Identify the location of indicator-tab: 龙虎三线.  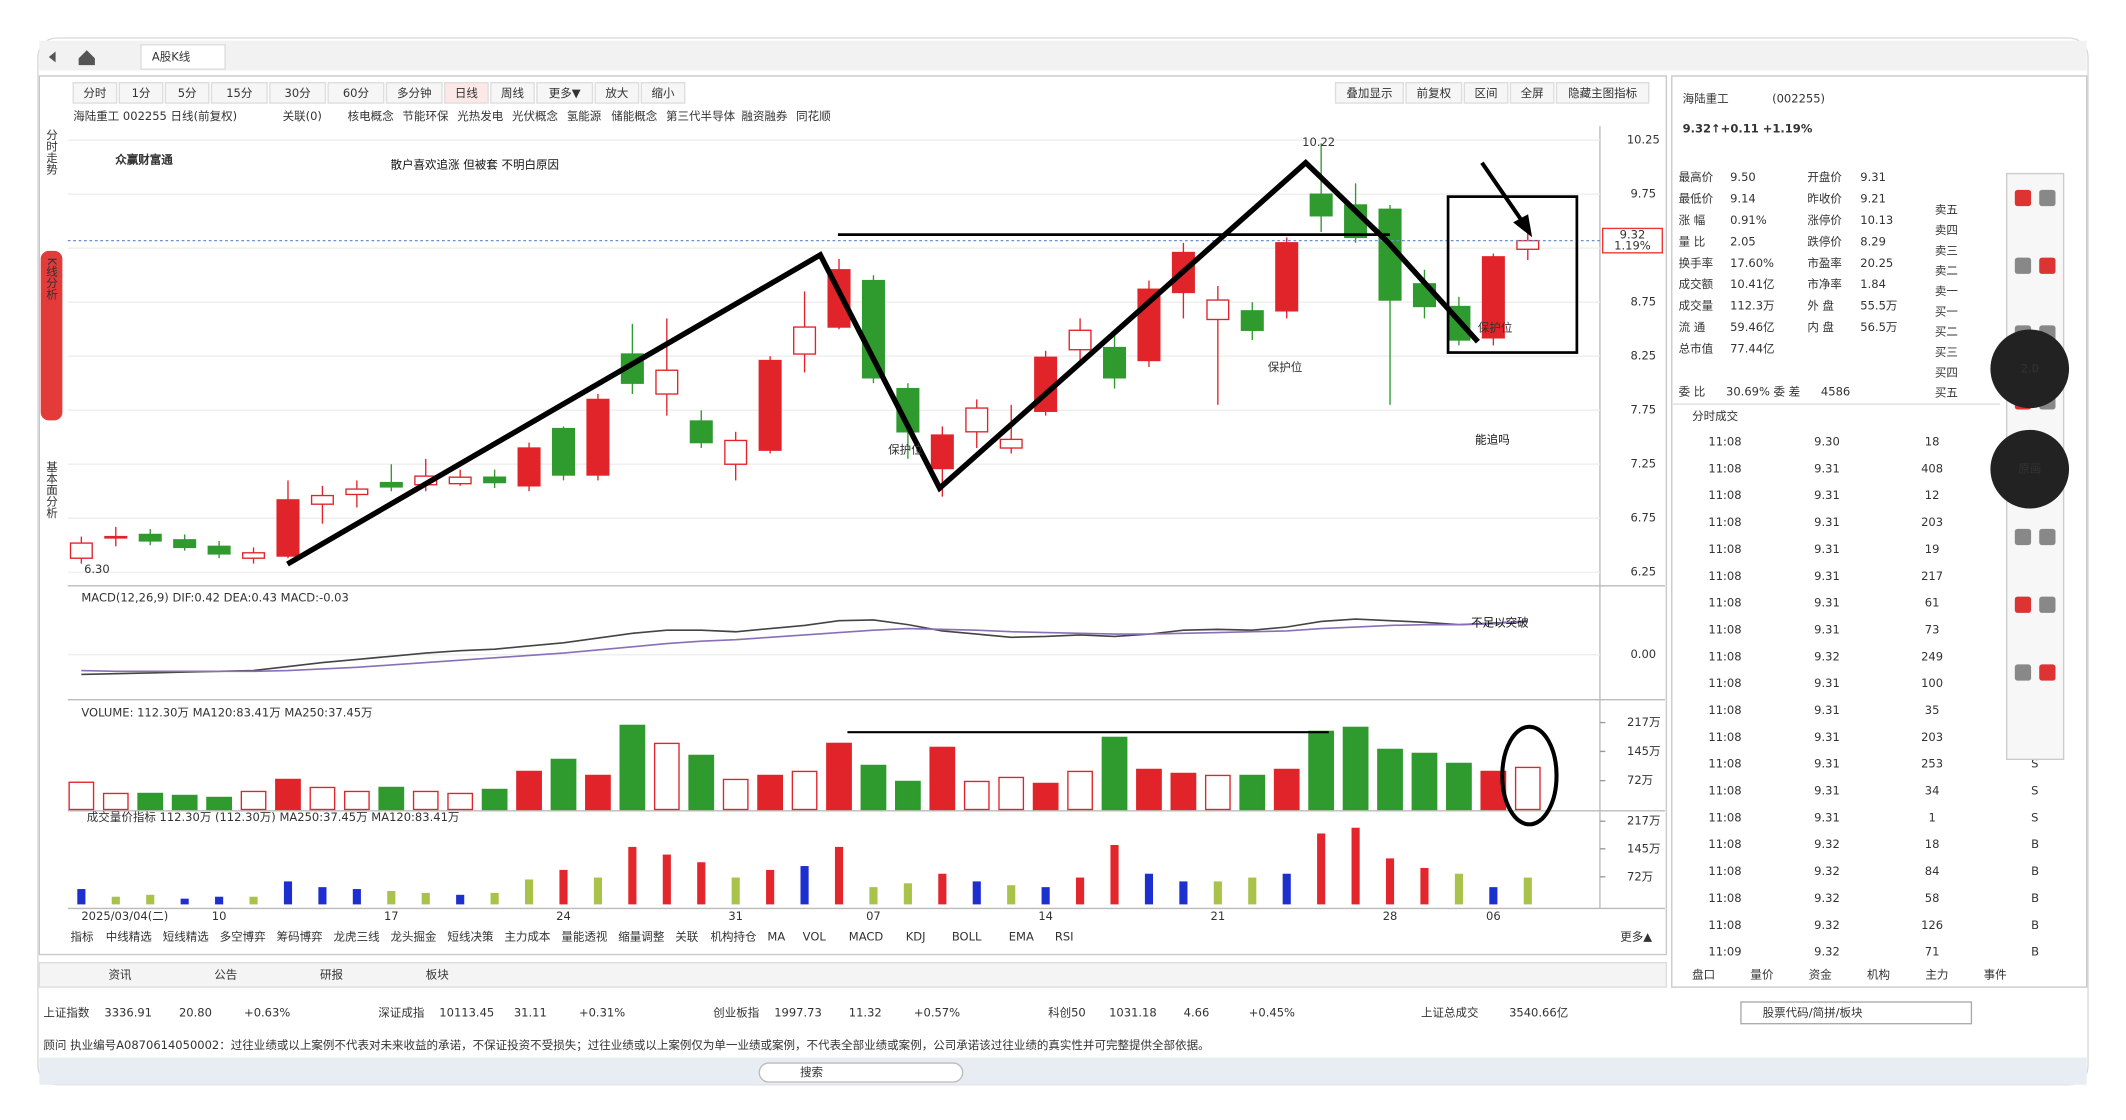
(357, 936).